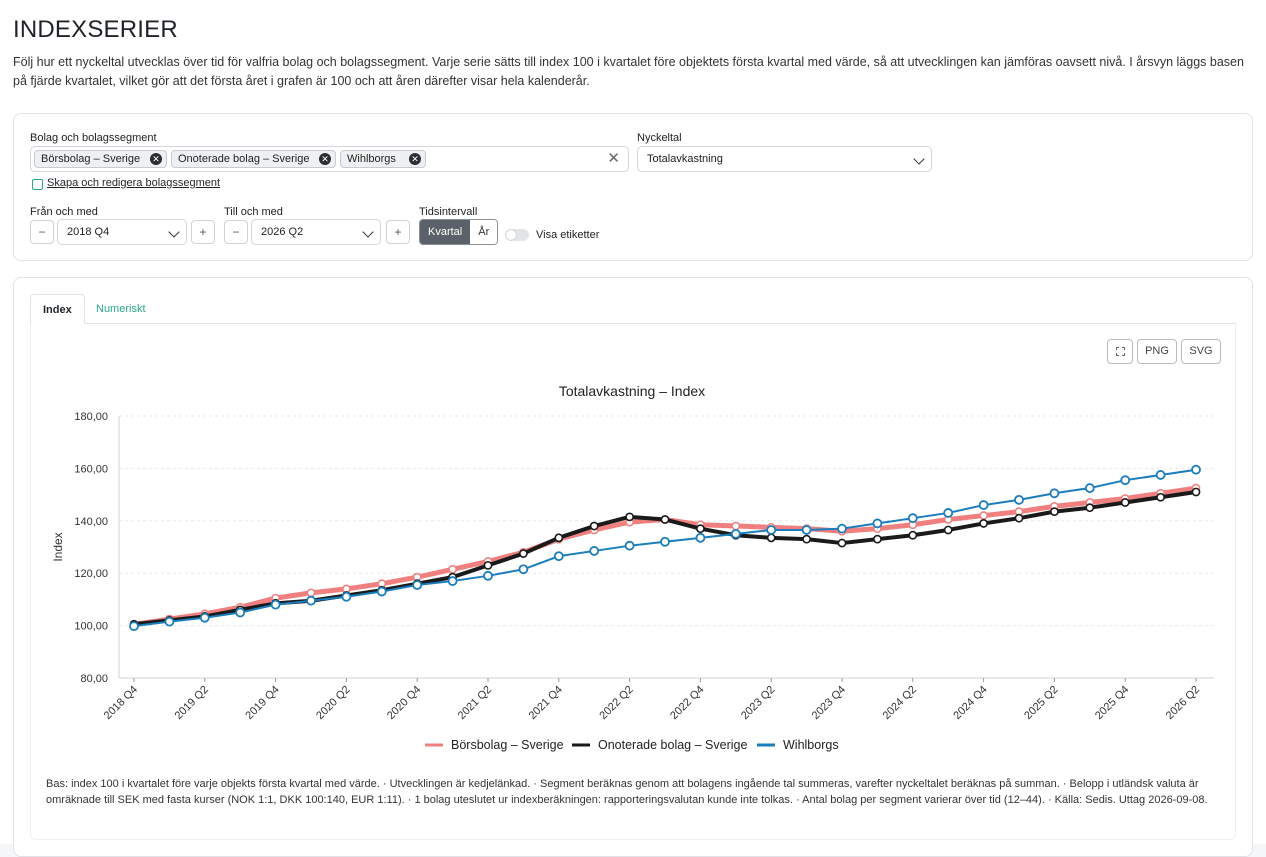  What do you see at coordinates (685, 159) in the screenshot?
I see `metric-value: Totalavkastning` at bounding box center [685, 159].